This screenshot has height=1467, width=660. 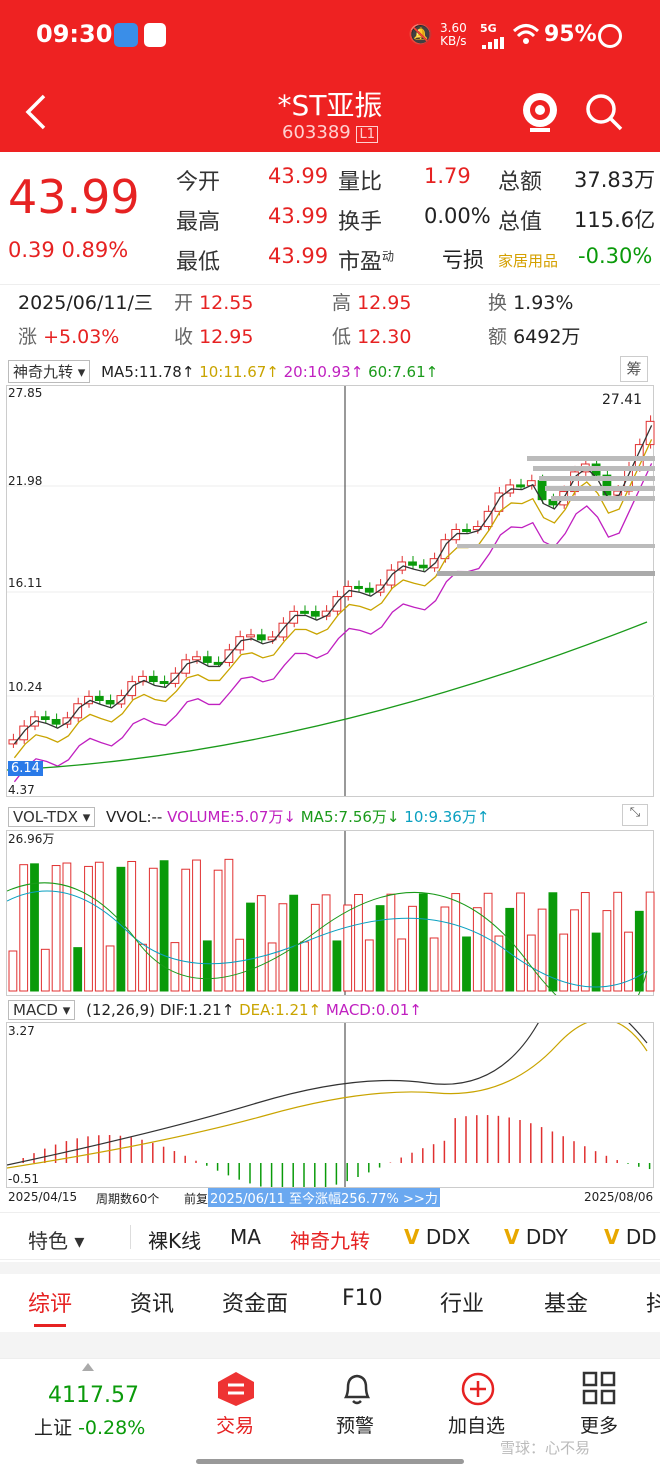 I want to click on macd-chart, so click(x=330, y=1092).